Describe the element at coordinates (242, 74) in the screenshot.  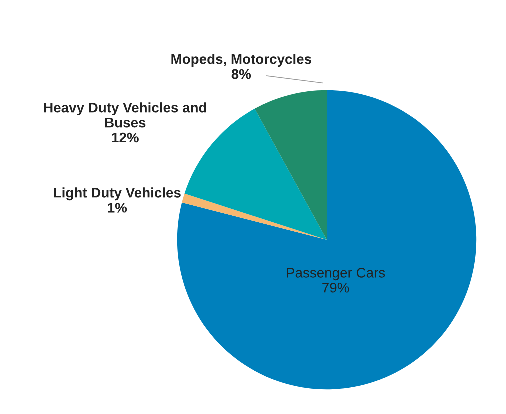
I see `data-label: 8%` at that location.